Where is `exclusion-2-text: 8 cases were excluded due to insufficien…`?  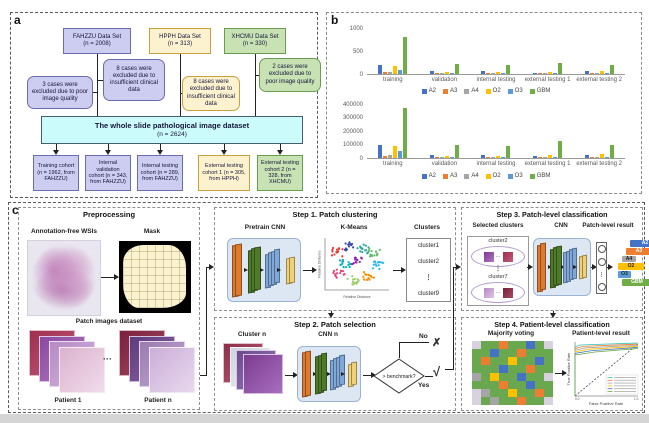
exclusion-2-text: 8 cases were excluded due to insufficien… is located at coordinates (134, 79).